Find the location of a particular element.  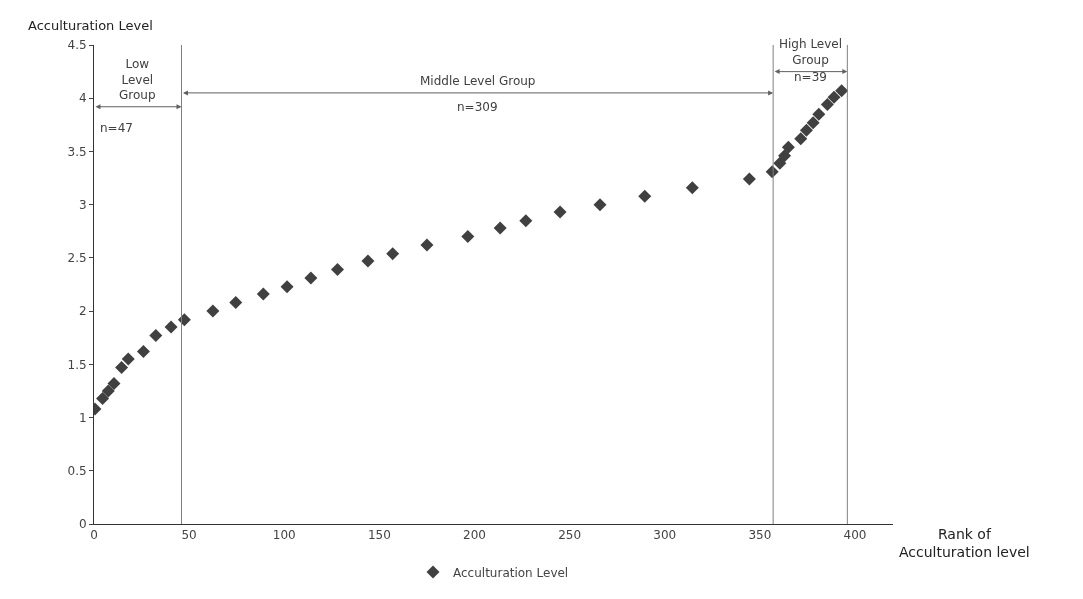

x-tick-label: 100 is located at coordinates (284, 535).